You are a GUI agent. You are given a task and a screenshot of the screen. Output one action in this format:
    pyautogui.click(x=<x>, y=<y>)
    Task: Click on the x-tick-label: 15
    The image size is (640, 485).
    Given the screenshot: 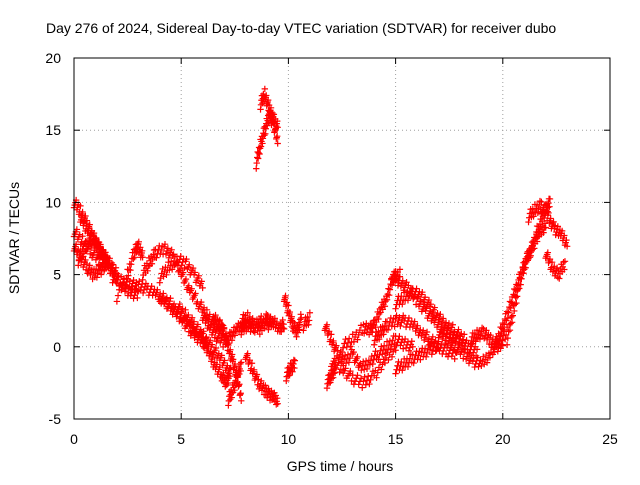 What is the action you would take?
    pyautogui.click(x=396, y=439)
    